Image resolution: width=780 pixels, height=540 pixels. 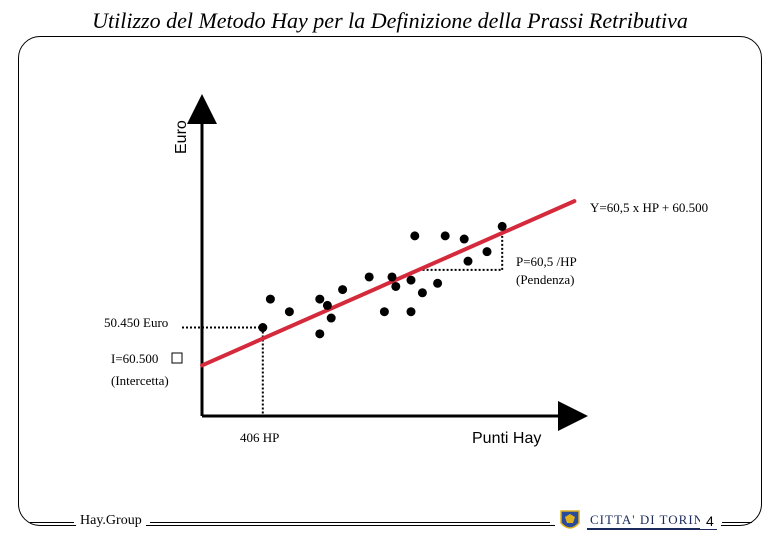 I want to click on slope-label-line1: P=60,5 /HP, so click(x=546, y=261).